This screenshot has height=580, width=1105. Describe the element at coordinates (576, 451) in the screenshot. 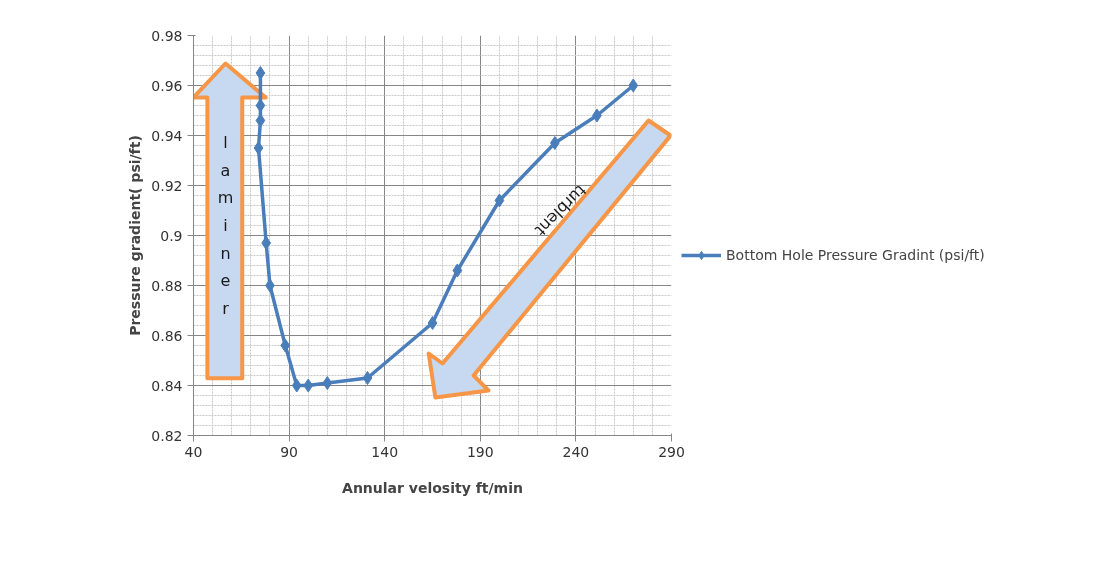

I see `x-tick-label: 240` at that location.